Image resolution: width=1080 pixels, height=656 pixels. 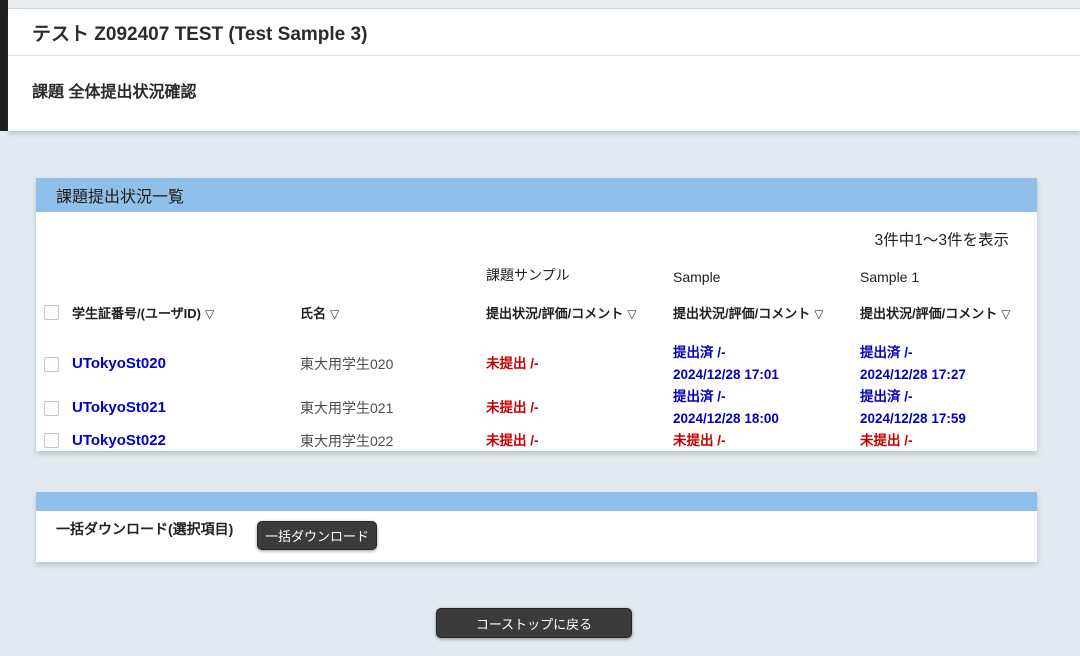 What do you see at coordinates (697, 277) in the screenshot?
I see `assignment-title: Sample` at bounding box center [697, 277].